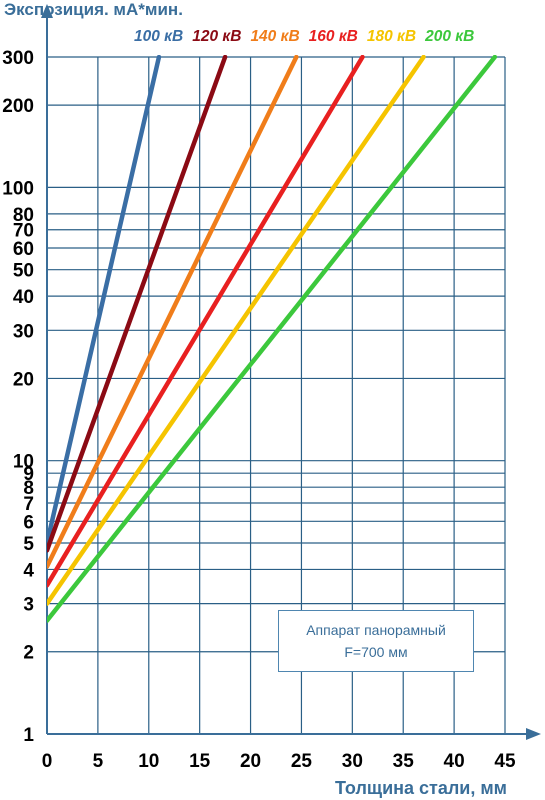 This screenshot has width=545, height=800. Describe the element at coordinates (505, 761) in the screenshot. I see `x-tick-label: 45` at that location.